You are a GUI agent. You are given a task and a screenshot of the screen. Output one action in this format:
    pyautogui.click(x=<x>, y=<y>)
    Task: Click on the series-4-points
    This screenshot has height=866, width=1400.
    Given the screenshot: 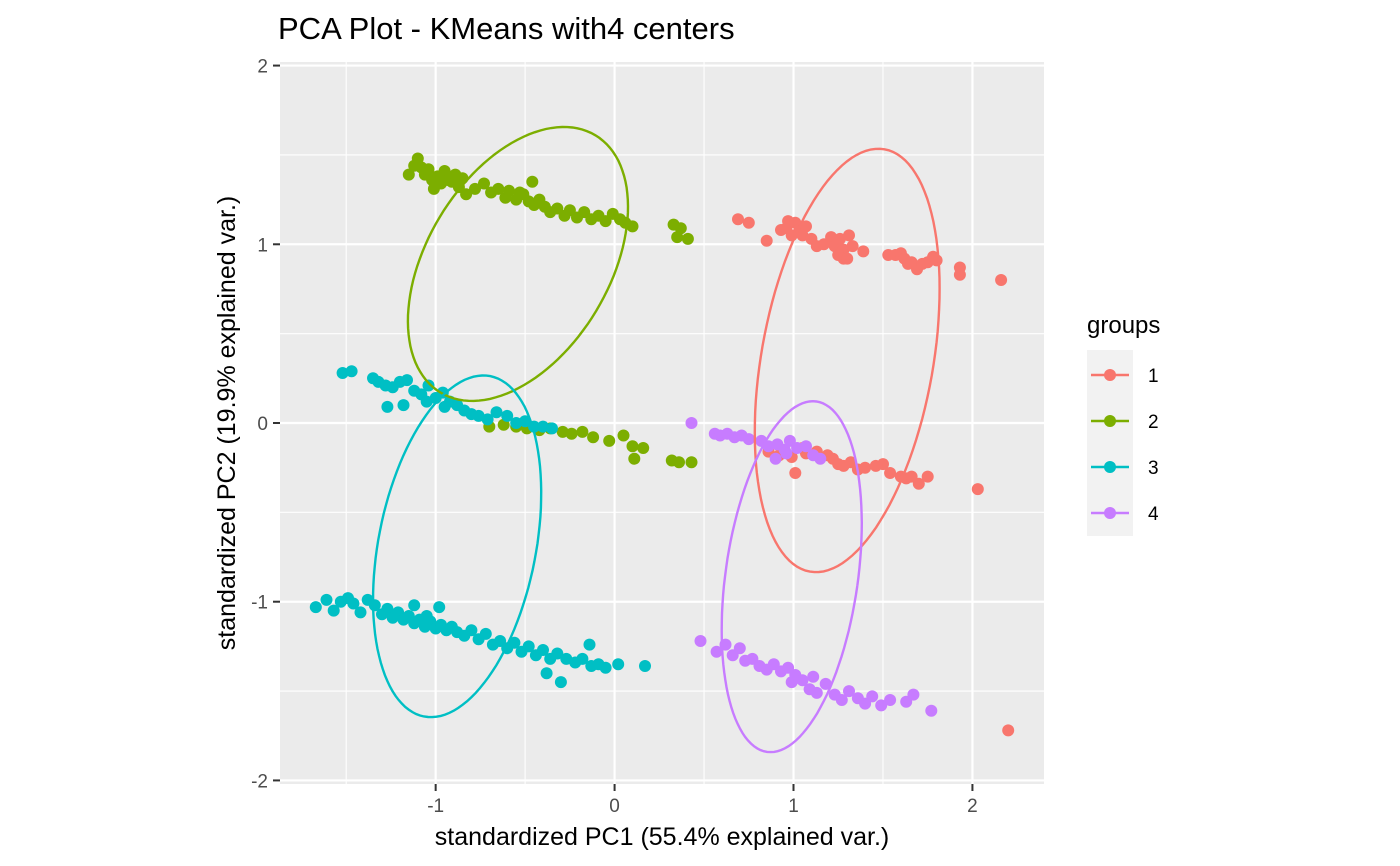 What is the action you would take?
    pyautogui.click(x=811, y=567)
    